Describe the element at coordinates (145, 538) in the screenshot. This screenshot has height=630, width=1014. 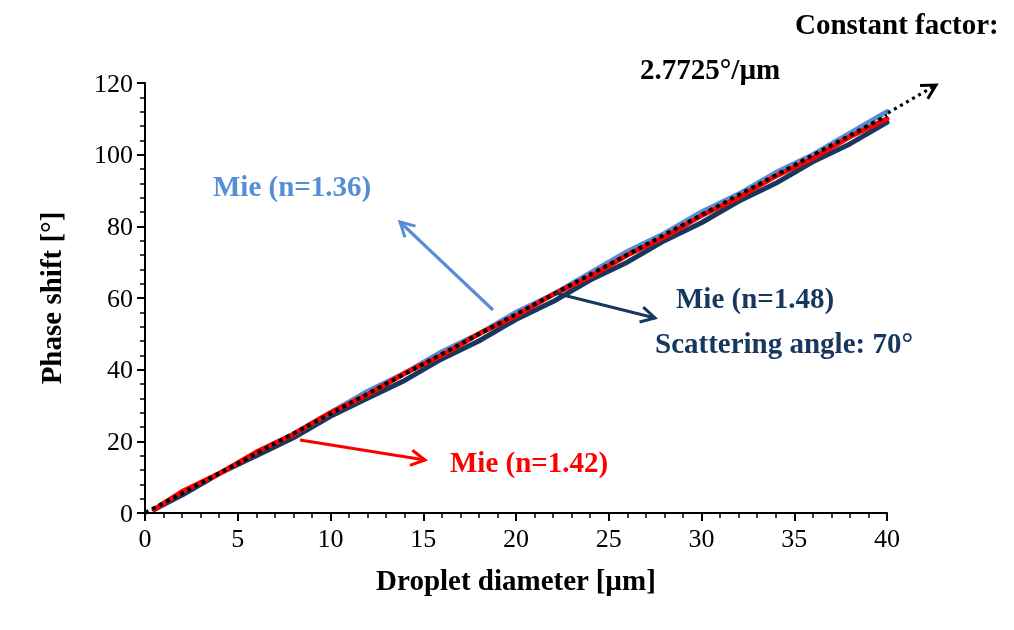
I see `x-tick-label: 0` at that location.